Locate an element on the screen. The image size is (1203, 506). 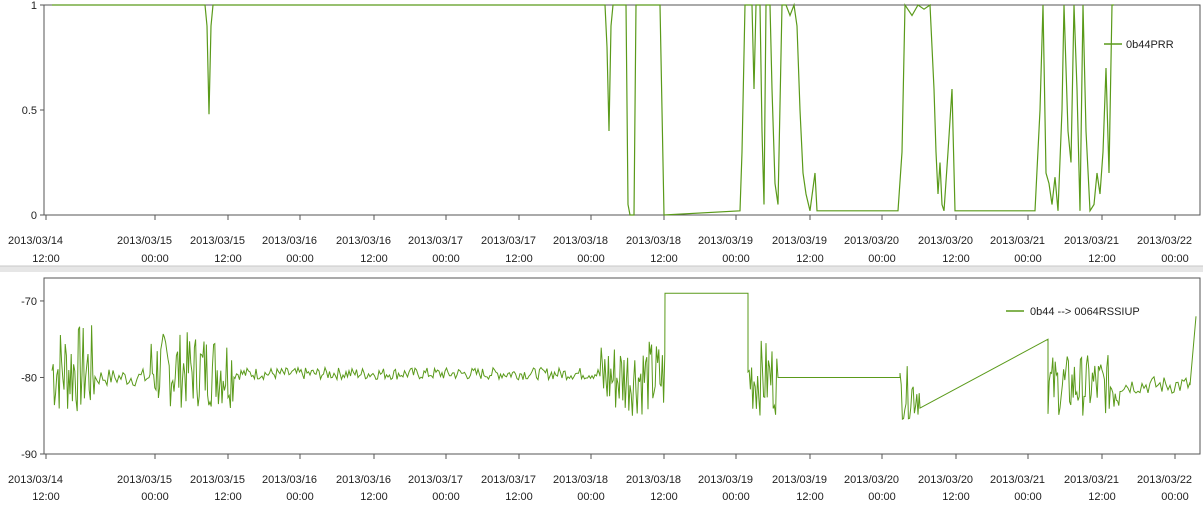
bottom-xtick-date: 2013/03/14 is located at coordinates (35, 480).